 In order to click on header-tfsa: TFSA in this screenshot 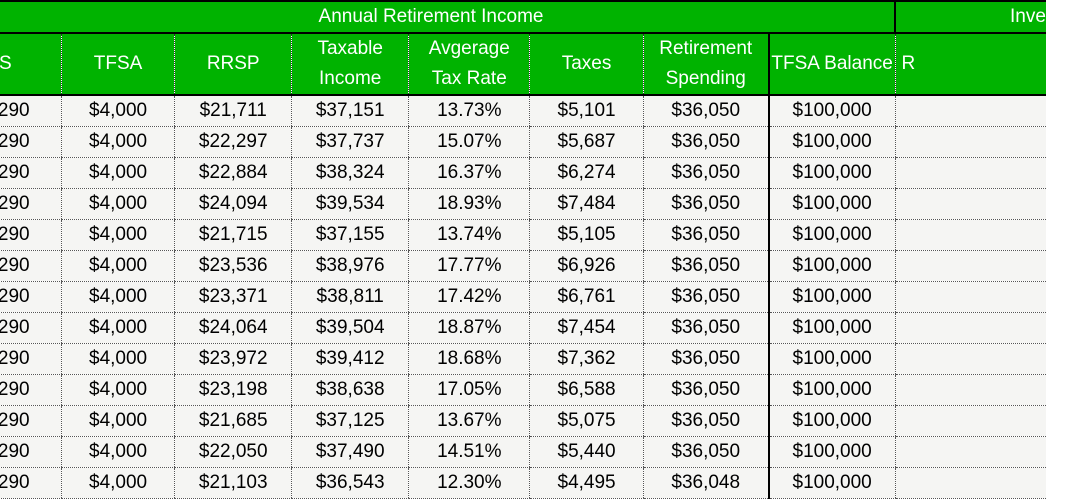, I will do `click(117, 64)`.